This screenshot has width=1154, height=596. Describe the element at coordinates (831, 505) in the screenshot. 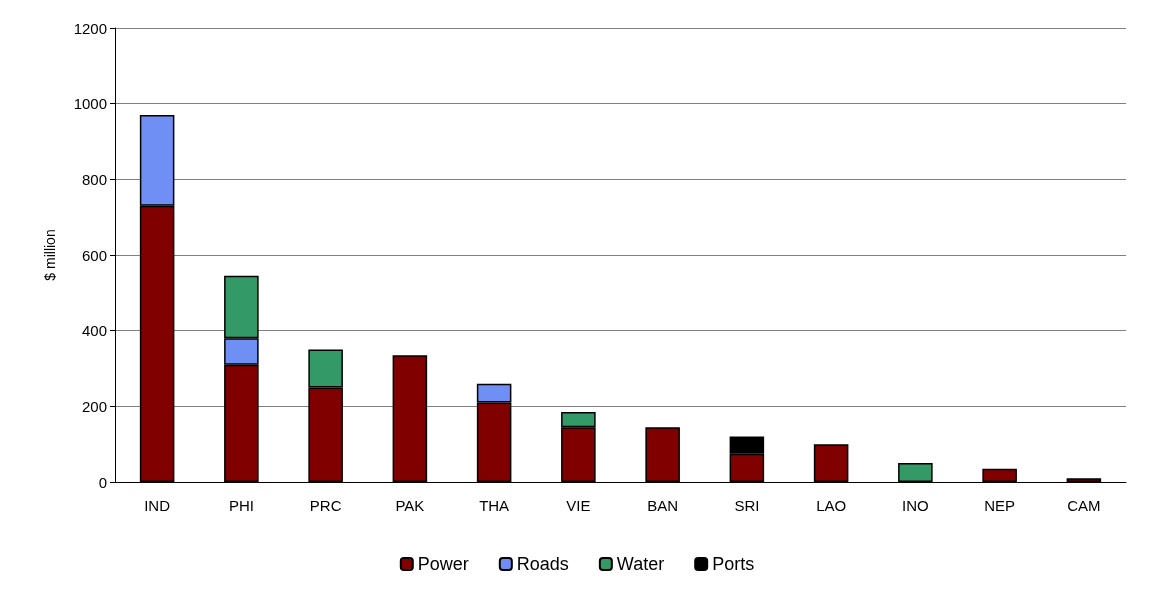

I see `x-tick-label: LAO` at that location.